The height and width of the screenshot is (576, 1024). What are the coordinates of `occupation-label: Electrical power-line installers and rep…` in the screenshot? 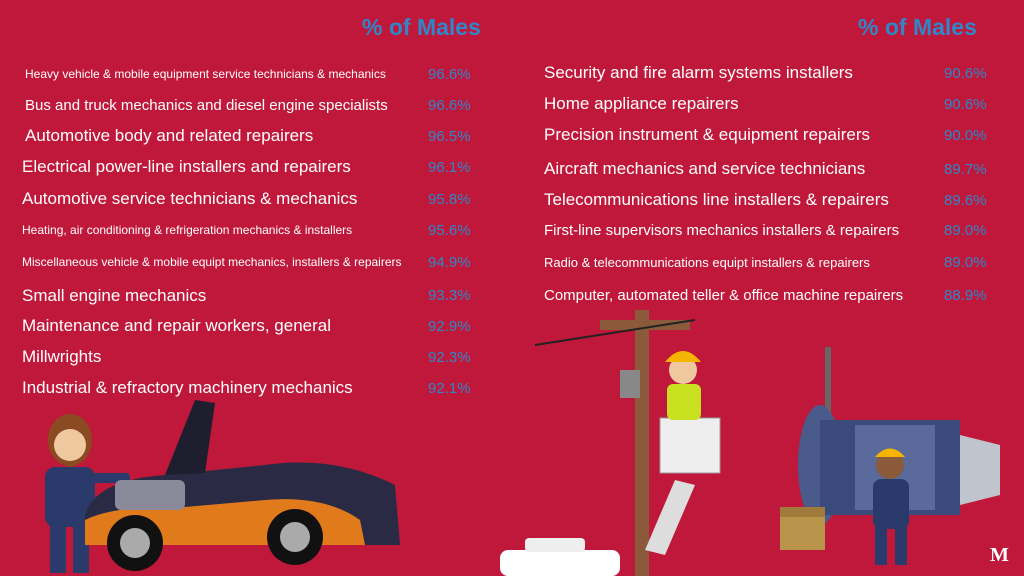 It's located at (186, 166).